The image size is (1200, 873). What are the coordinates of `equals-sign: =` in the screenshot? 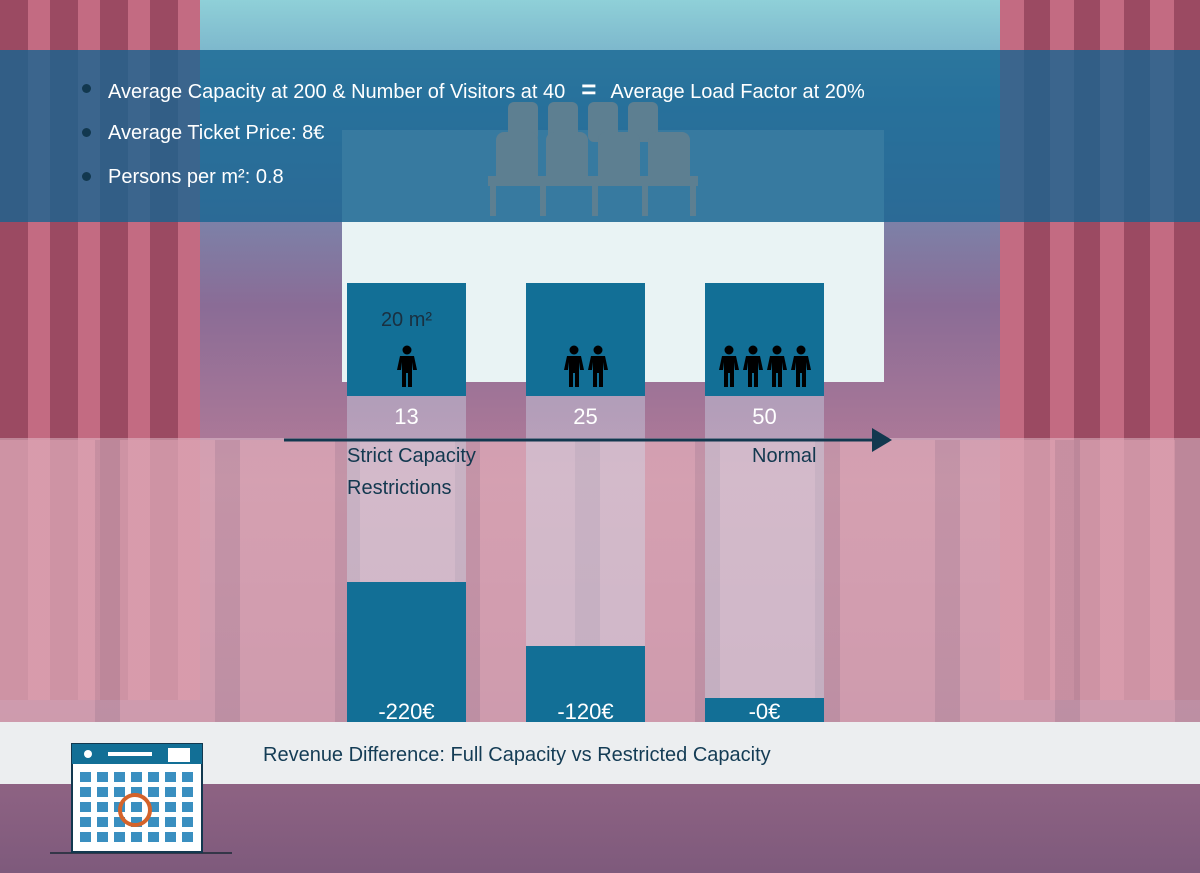 It's located at (589, 89).